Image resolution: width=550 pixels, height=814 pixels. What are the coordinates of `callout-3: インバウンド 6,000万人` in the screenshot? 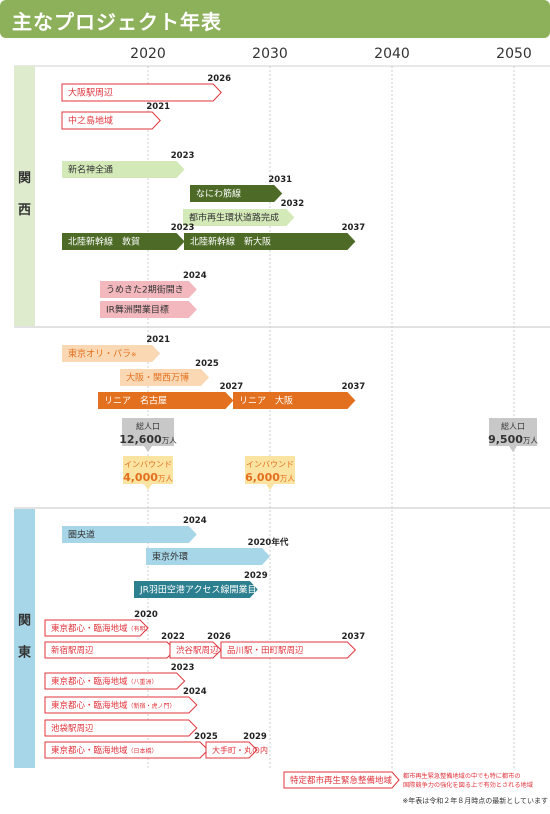 It's located at (270, 473).